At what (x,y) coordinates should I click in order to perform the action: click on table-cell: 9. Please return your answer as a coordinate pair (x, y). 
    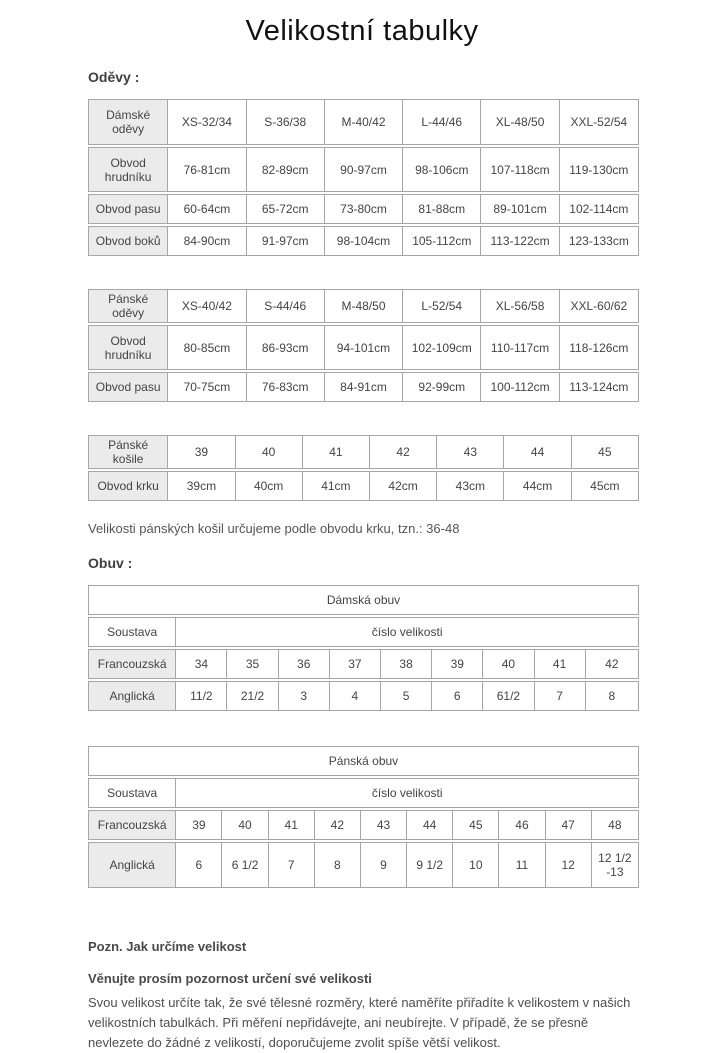
    Looking at the image, I should click on (384, 865).